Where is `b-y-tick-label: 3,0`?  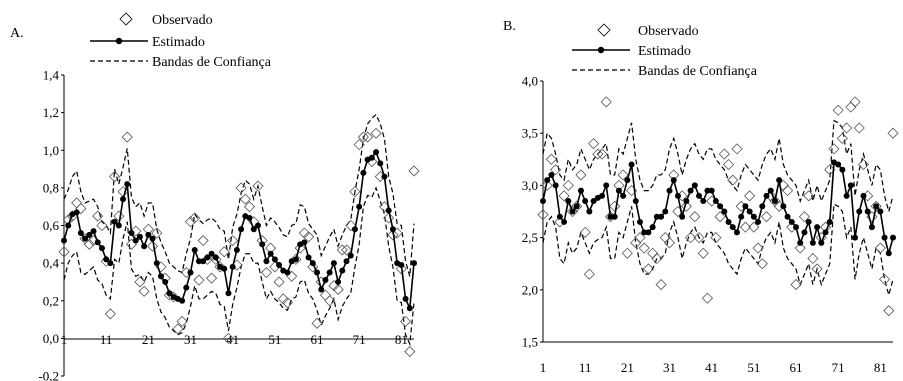
b-y-tick-label: 3,0 is located at coordinates (530, 185).